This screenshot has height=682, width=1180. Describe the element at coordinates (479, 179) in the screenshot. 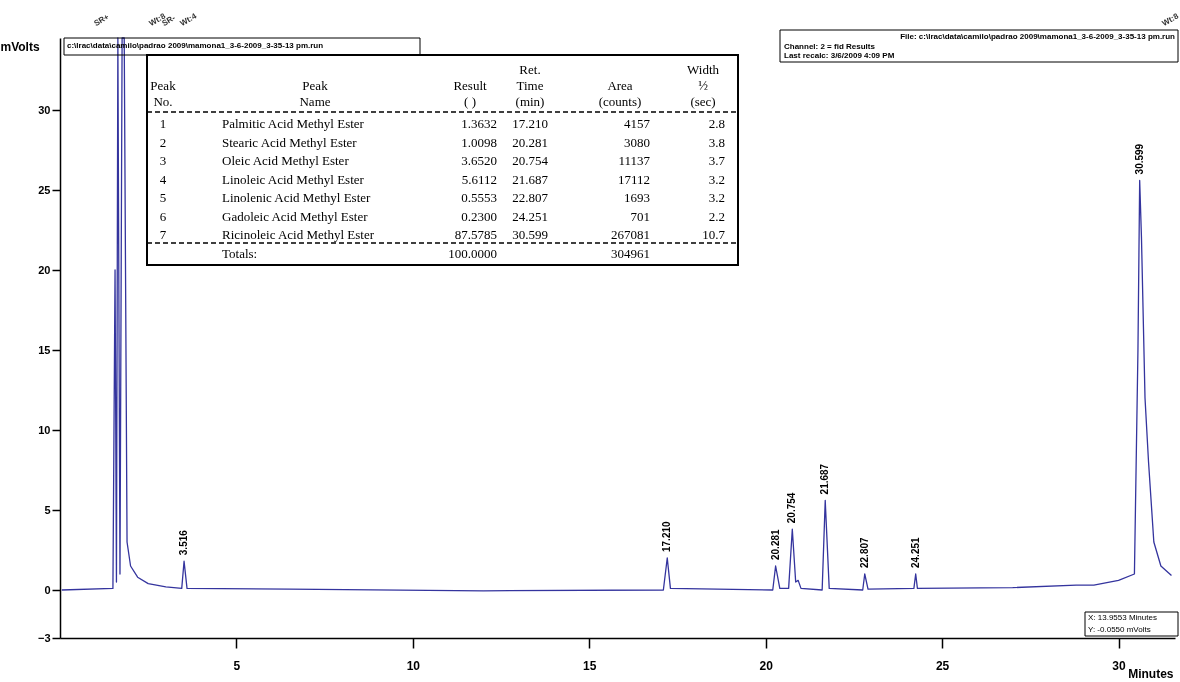

I see `annotation: 5.6112` at that location.